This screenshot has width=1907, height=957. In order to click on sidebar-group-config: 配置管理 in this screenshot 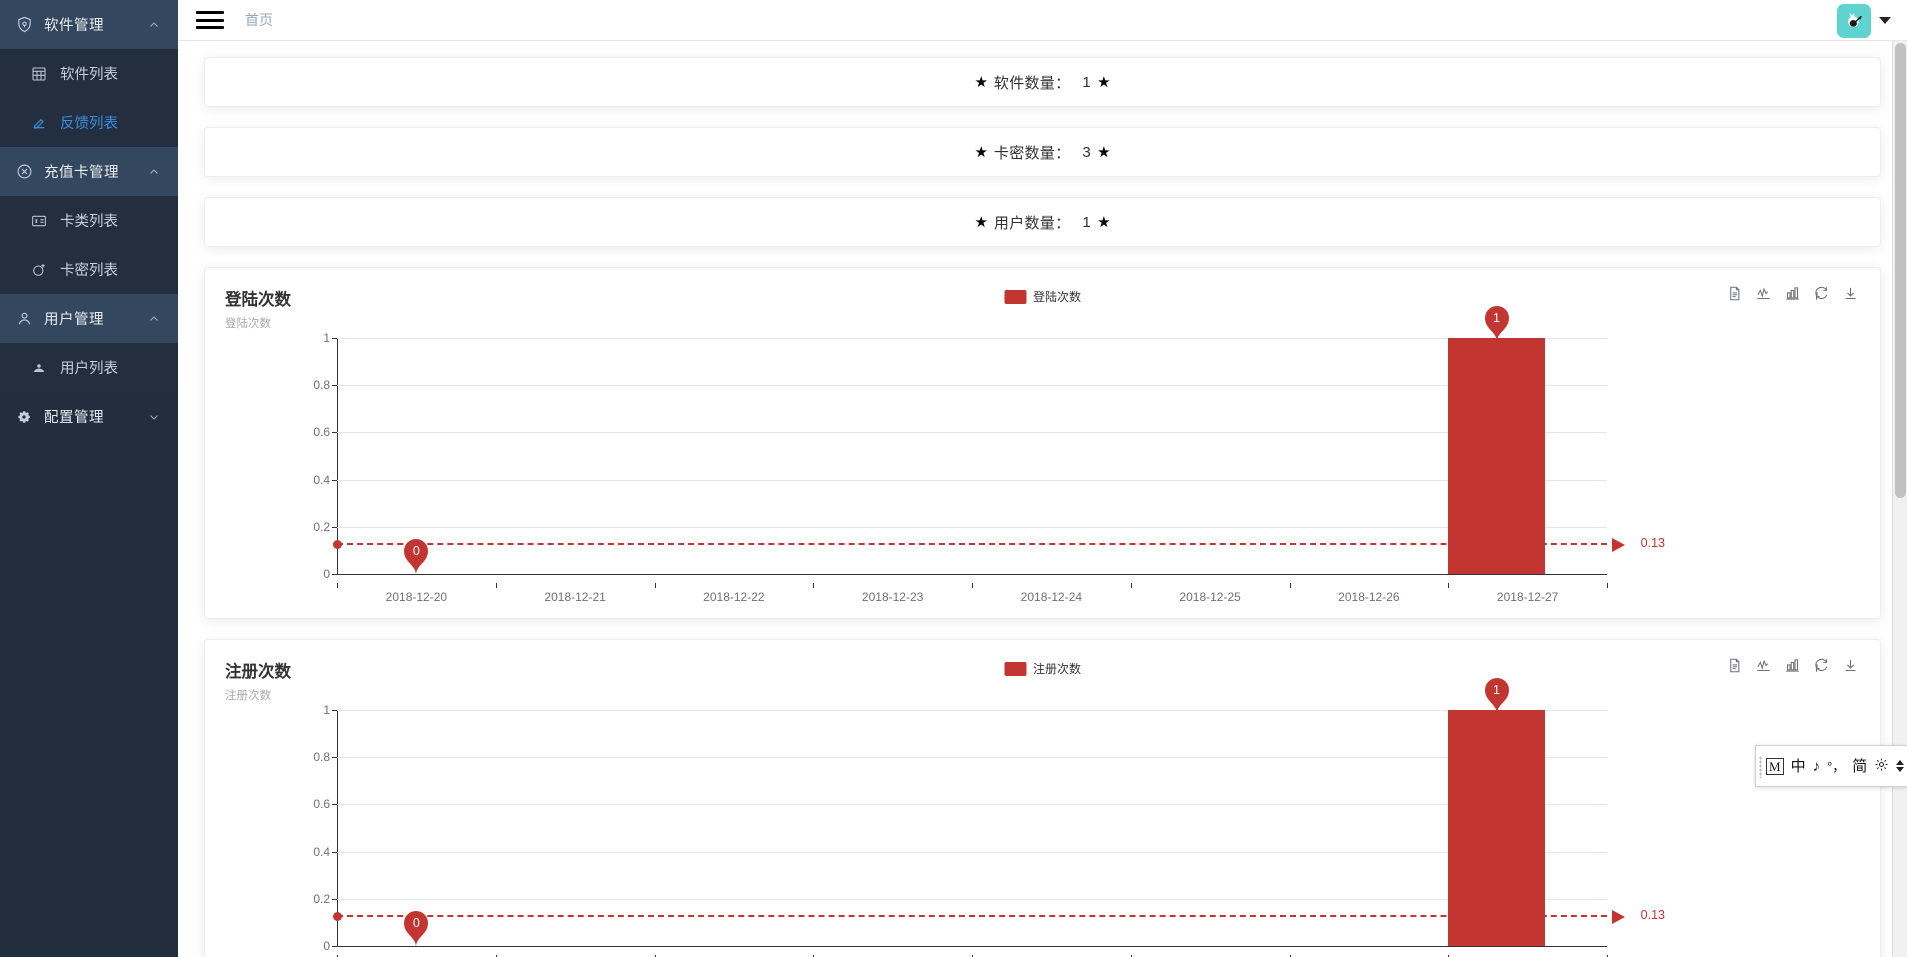, I will do `click(89, 416)`.